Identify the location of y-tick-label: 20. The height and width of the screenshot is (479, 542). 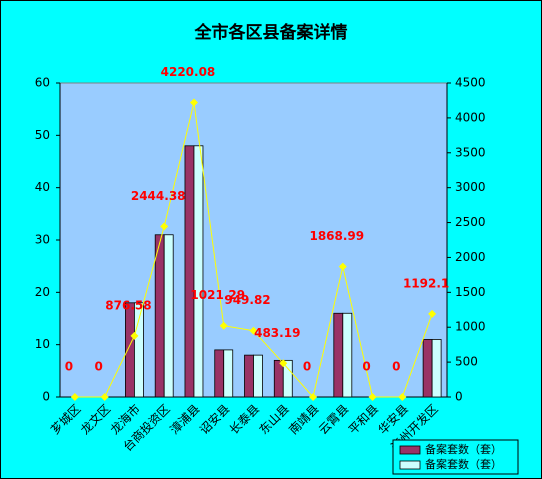
(42, 292).